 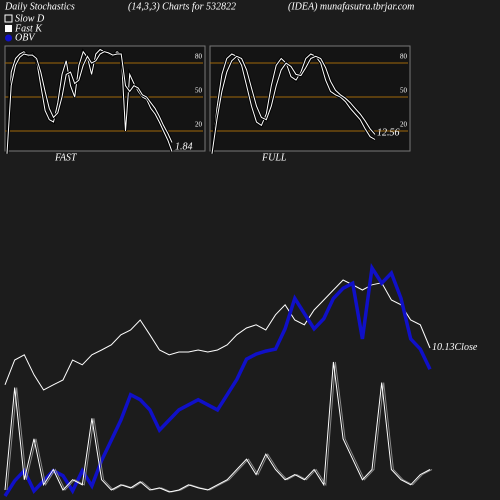 What do you see at coordinates (466, 347) in the screenshot?
I see `close-name: Close` at bounding box center [466, 347].